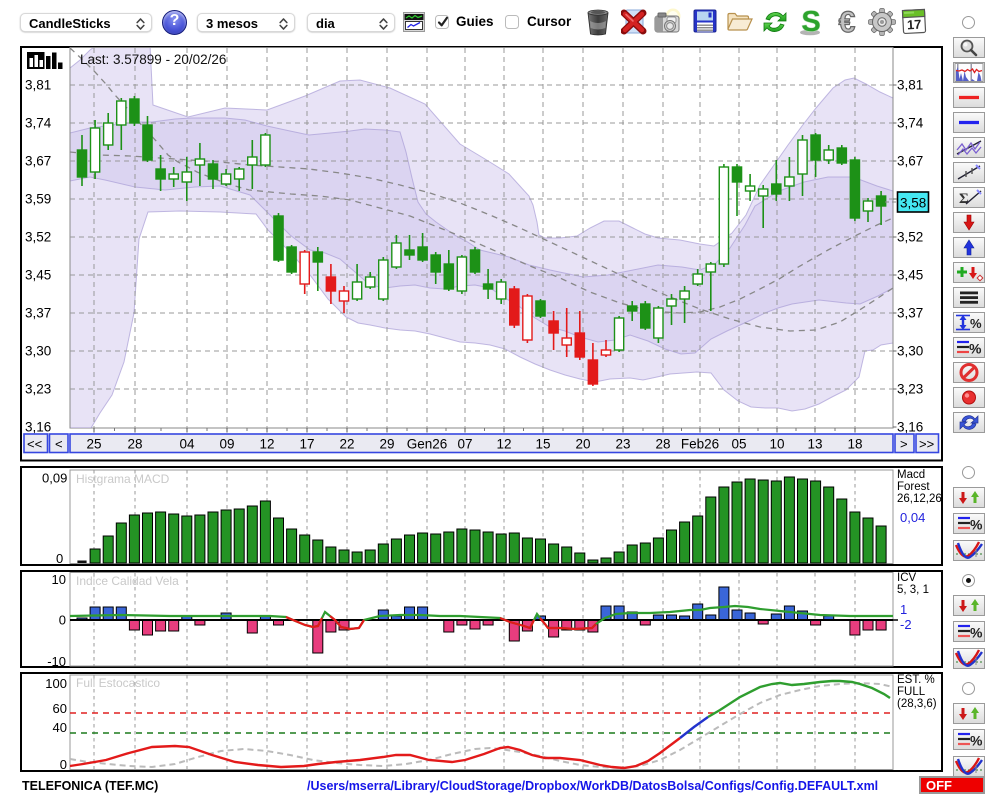 This screenshot has width=1000, height=800. Describe the element at coordinates (913, 487) in the screenshot. I see `svg-text: Forest` at that location.